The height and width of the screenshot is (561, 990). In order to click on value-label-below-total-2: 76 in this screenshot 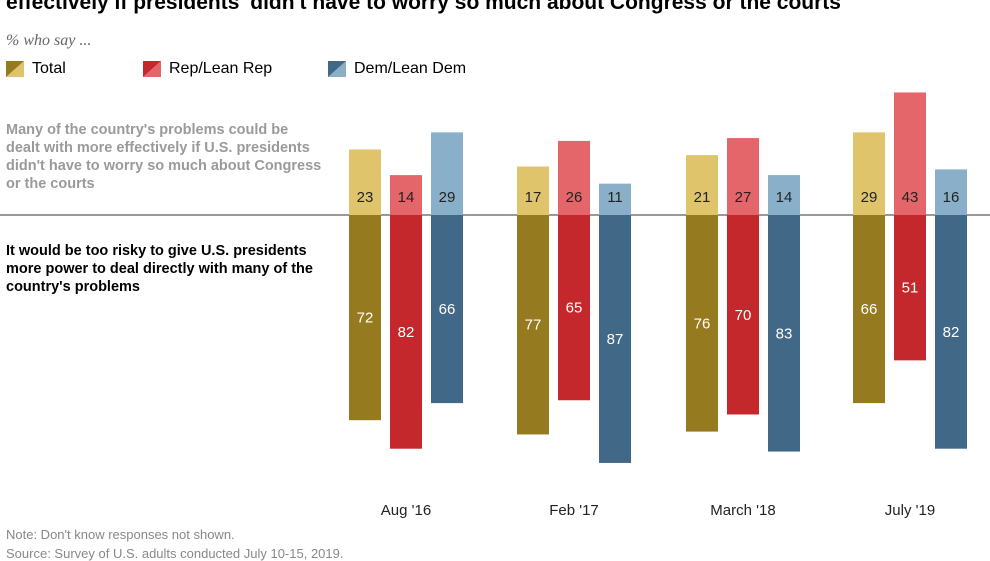, I will do `click(702, 323)`.